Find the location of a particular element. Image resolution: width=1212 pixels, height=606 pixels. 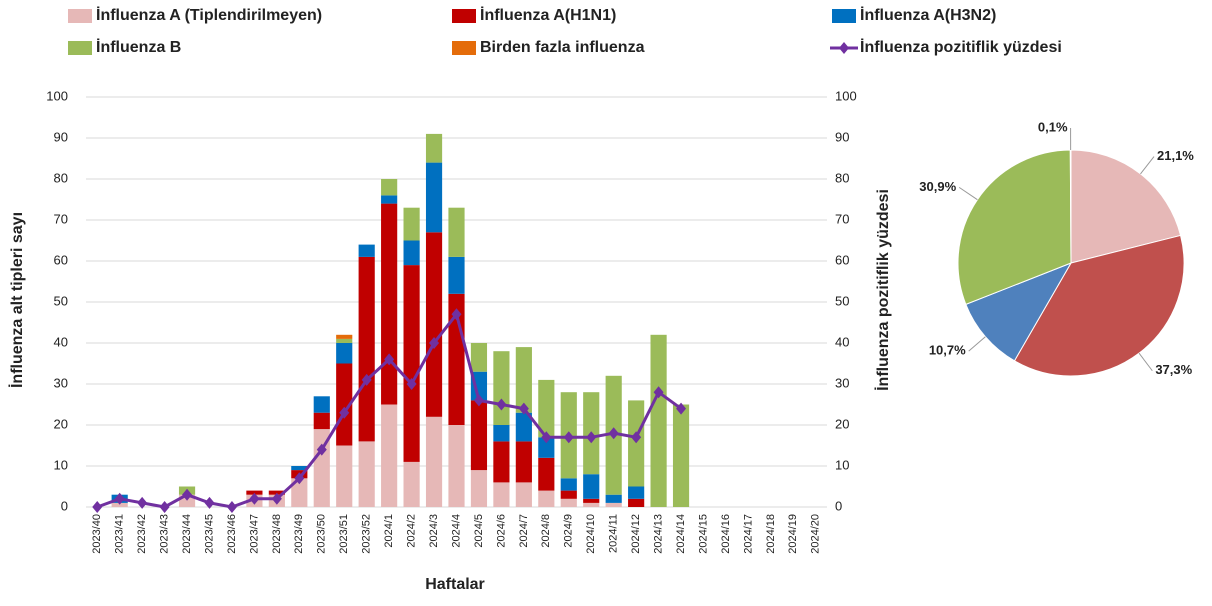

legend-label: İnfluenza A(H3N2) is located at coordinates (928, 15).